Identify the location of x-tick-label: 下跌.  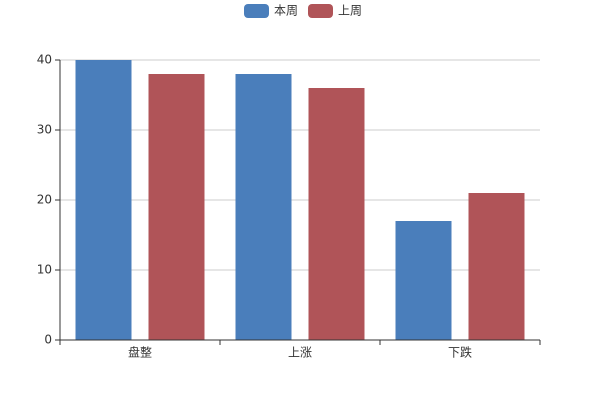
(460, 352).